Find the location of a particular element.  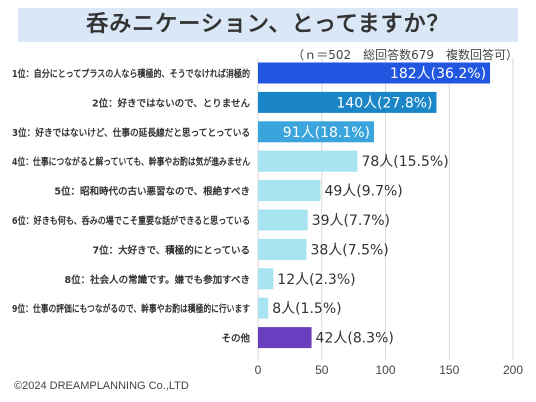

value-label-7: 38人(7.5%) is located at coordinates (349, 250).